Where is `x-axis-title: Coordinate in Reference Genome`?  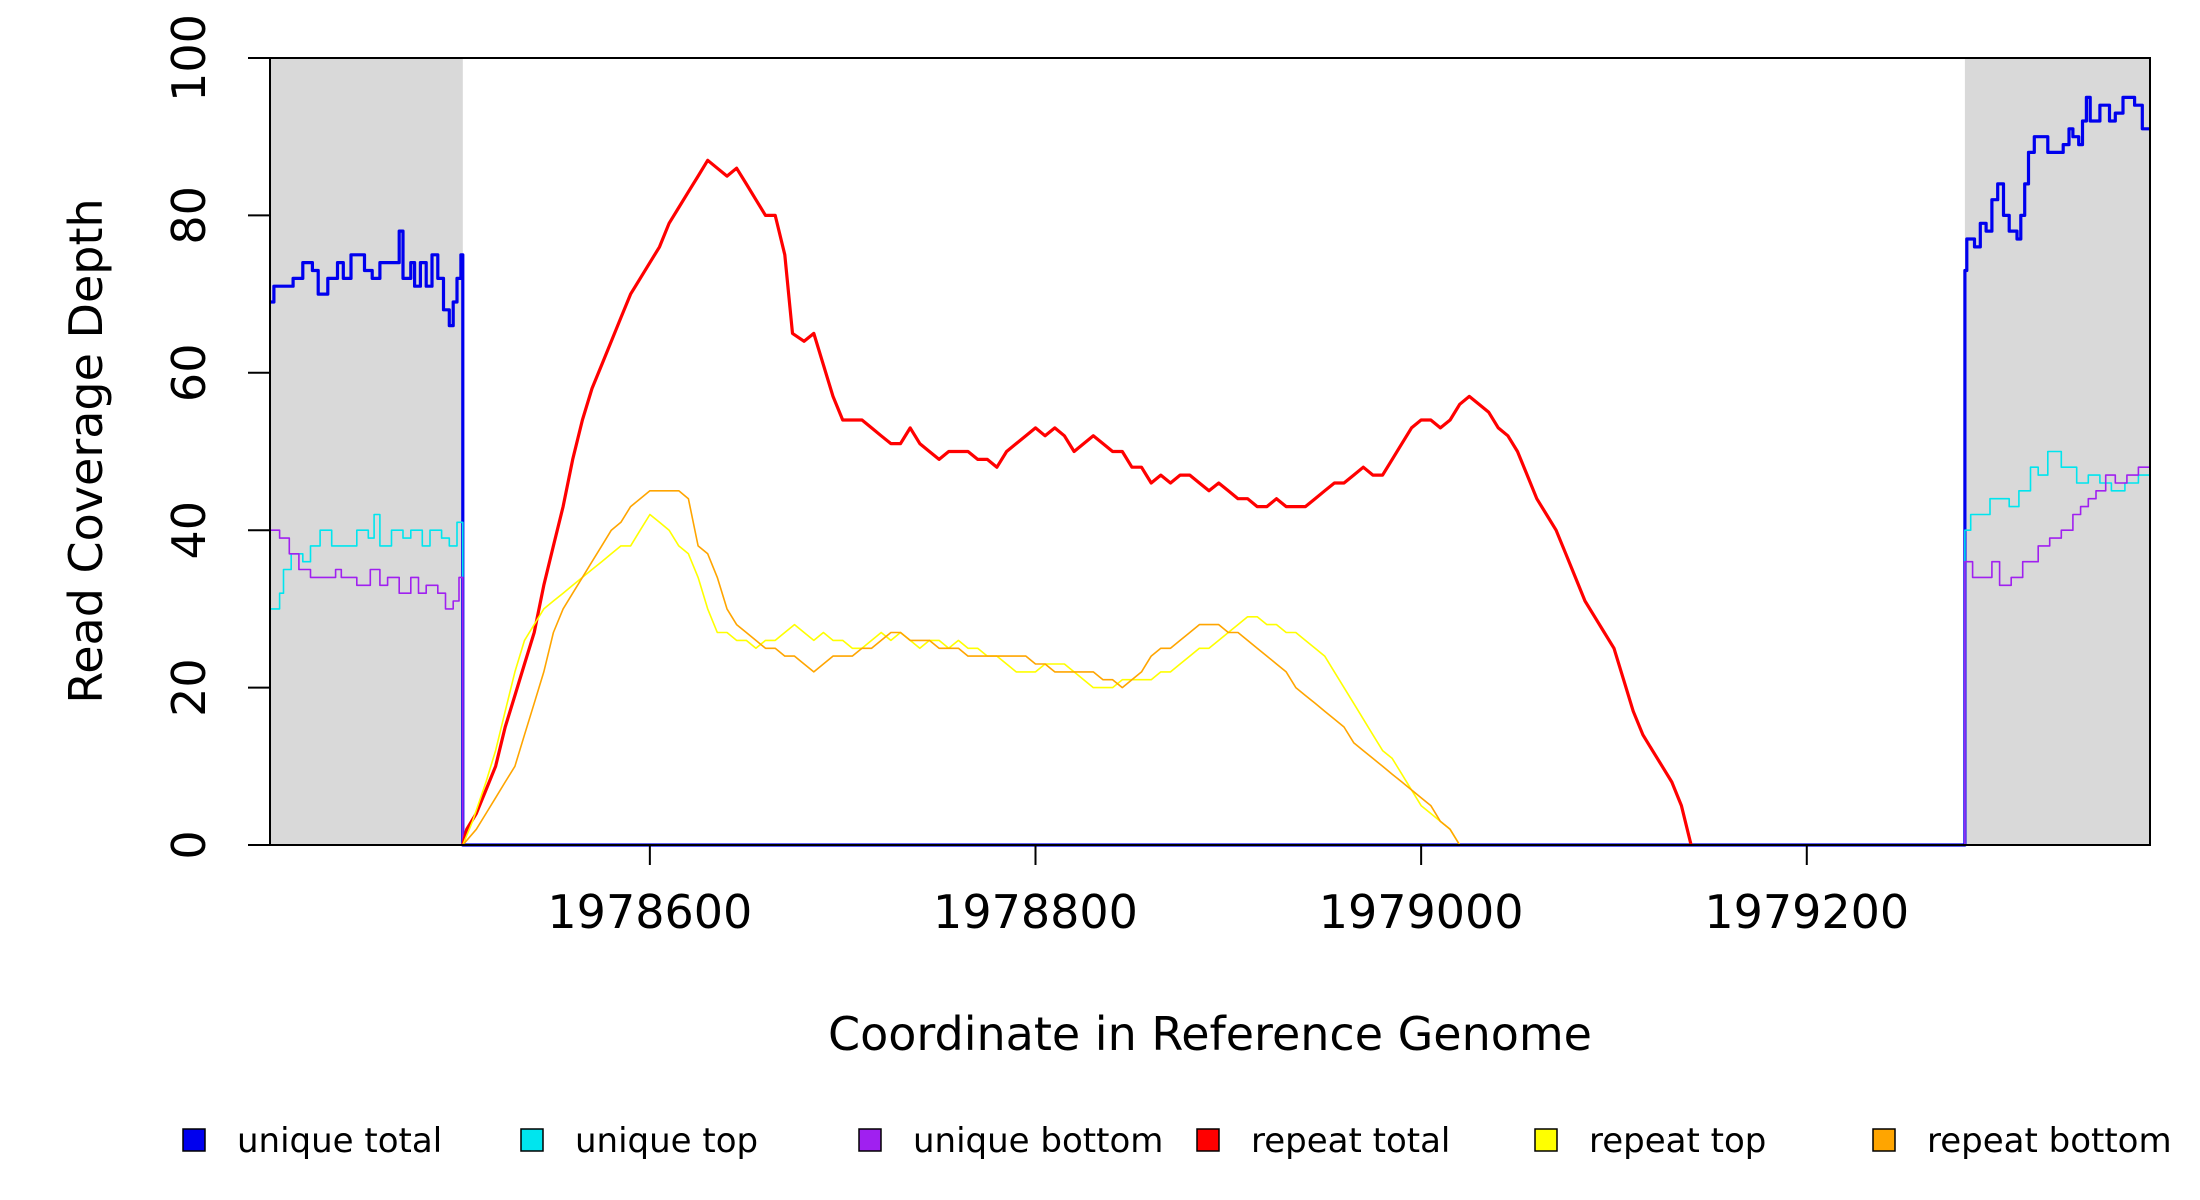 x-axis-title: Coordinate in Reference Genome is located at coordinates (1210, 1034).